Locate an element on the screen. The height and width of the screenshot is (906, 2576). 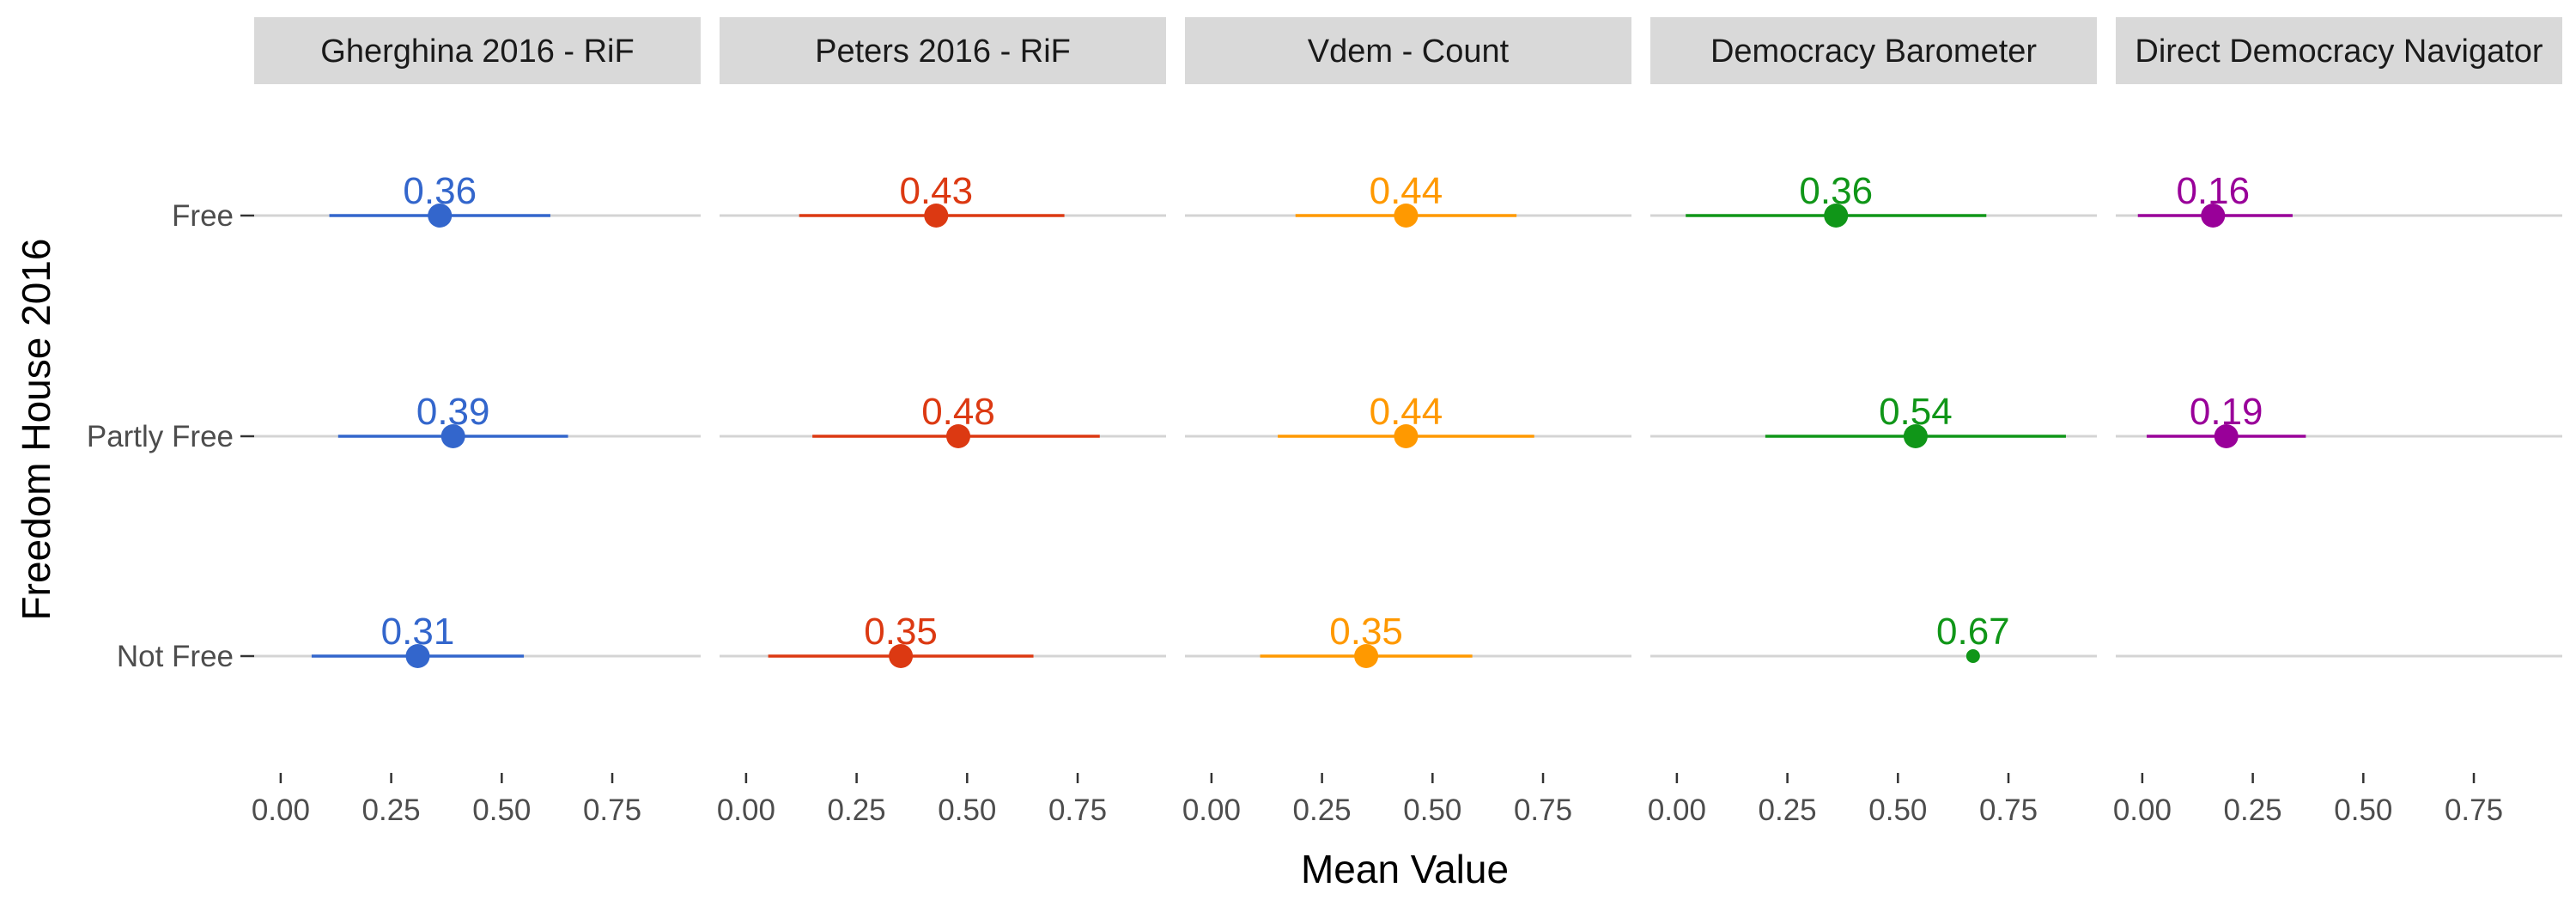
facet-title: Gherghina 2016 - RiF is located at coordinates (477, 51).